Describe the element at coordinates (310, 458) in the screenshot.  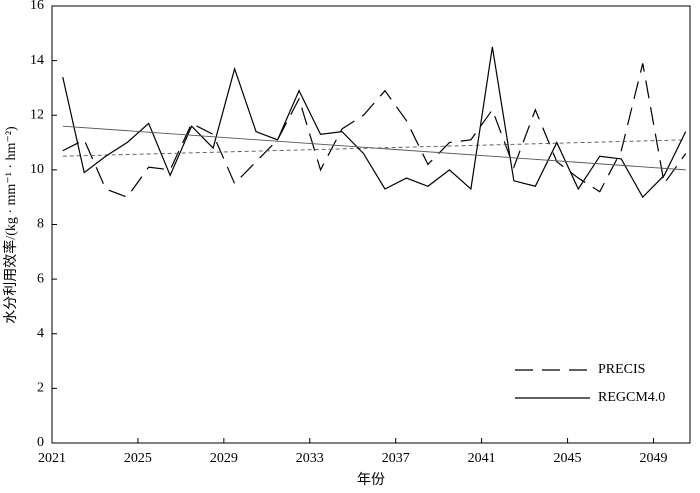
I see `x-tick-label: 2033` at that location.